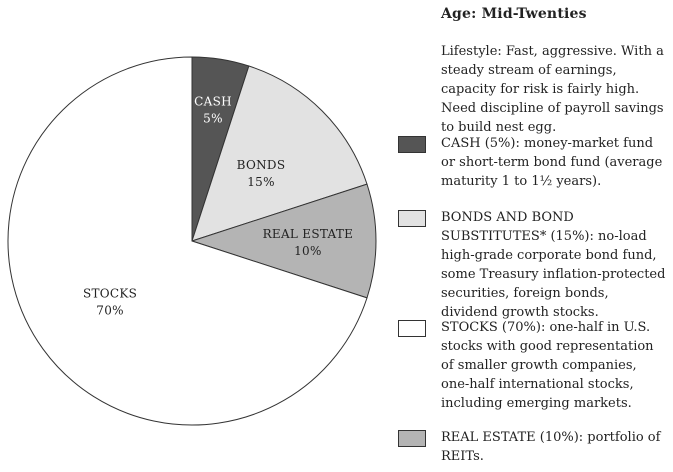  Describe the element at coordinates (514, 14) in the screenshot. I see `age-title: Age: Mid-Twenties` at that location.